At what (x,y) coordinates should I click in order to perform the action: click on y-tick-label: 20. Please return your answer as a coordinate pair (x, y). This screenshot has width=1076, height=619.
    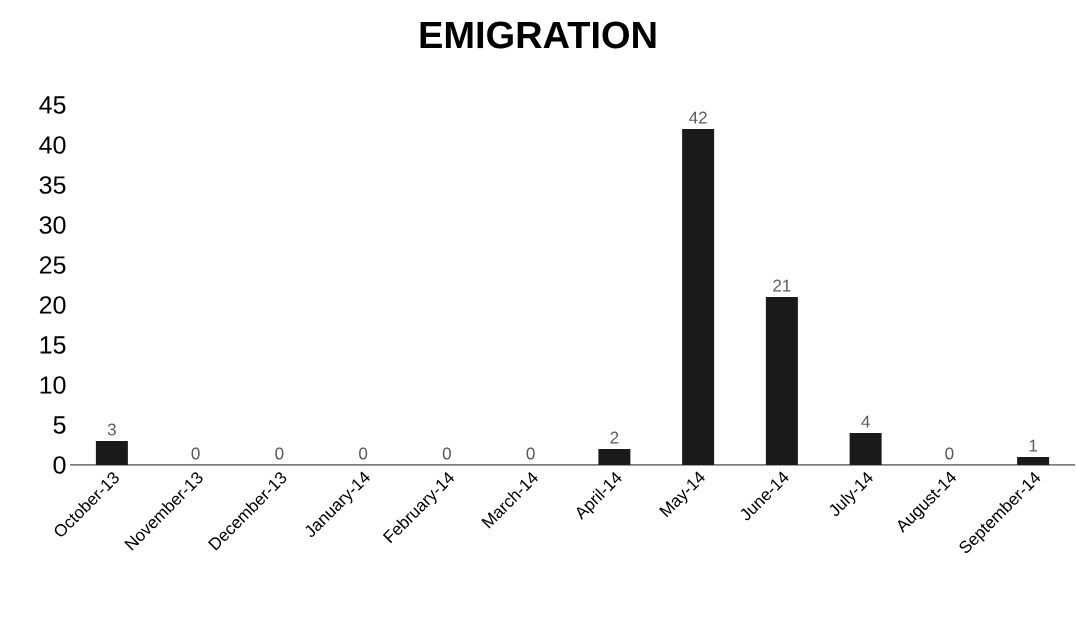
    Looking at the image, I should click on (52, 305).